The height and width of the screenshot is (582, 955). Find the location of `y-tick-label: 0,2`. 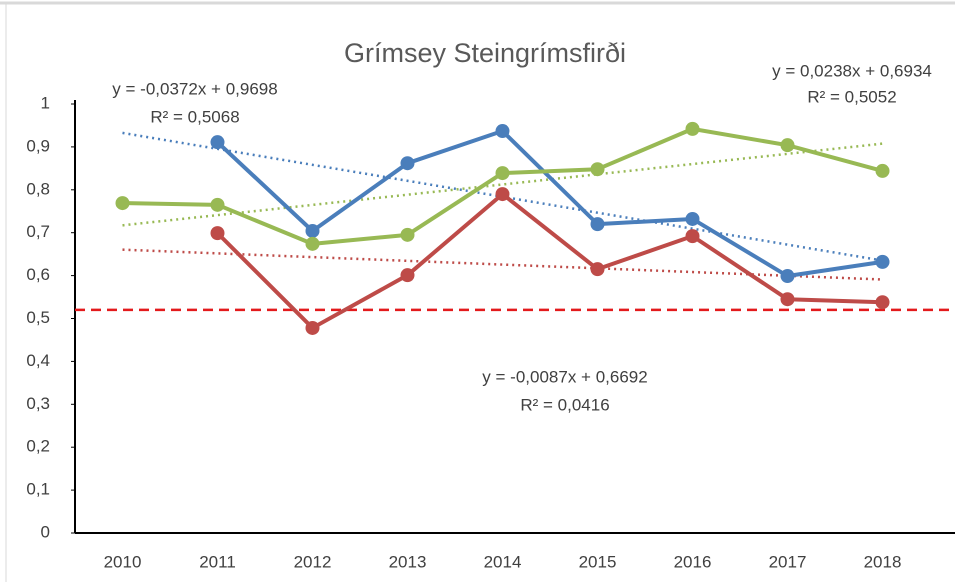

y-tick-label: 0,2 is located at coordinates (38, 446).